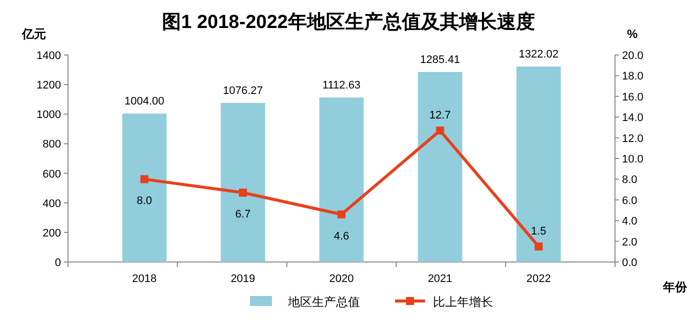 Image resolution: width=697 pixels, height=322 pixels. I want to click on y-axis-title: 亿元, so click(33, 34).